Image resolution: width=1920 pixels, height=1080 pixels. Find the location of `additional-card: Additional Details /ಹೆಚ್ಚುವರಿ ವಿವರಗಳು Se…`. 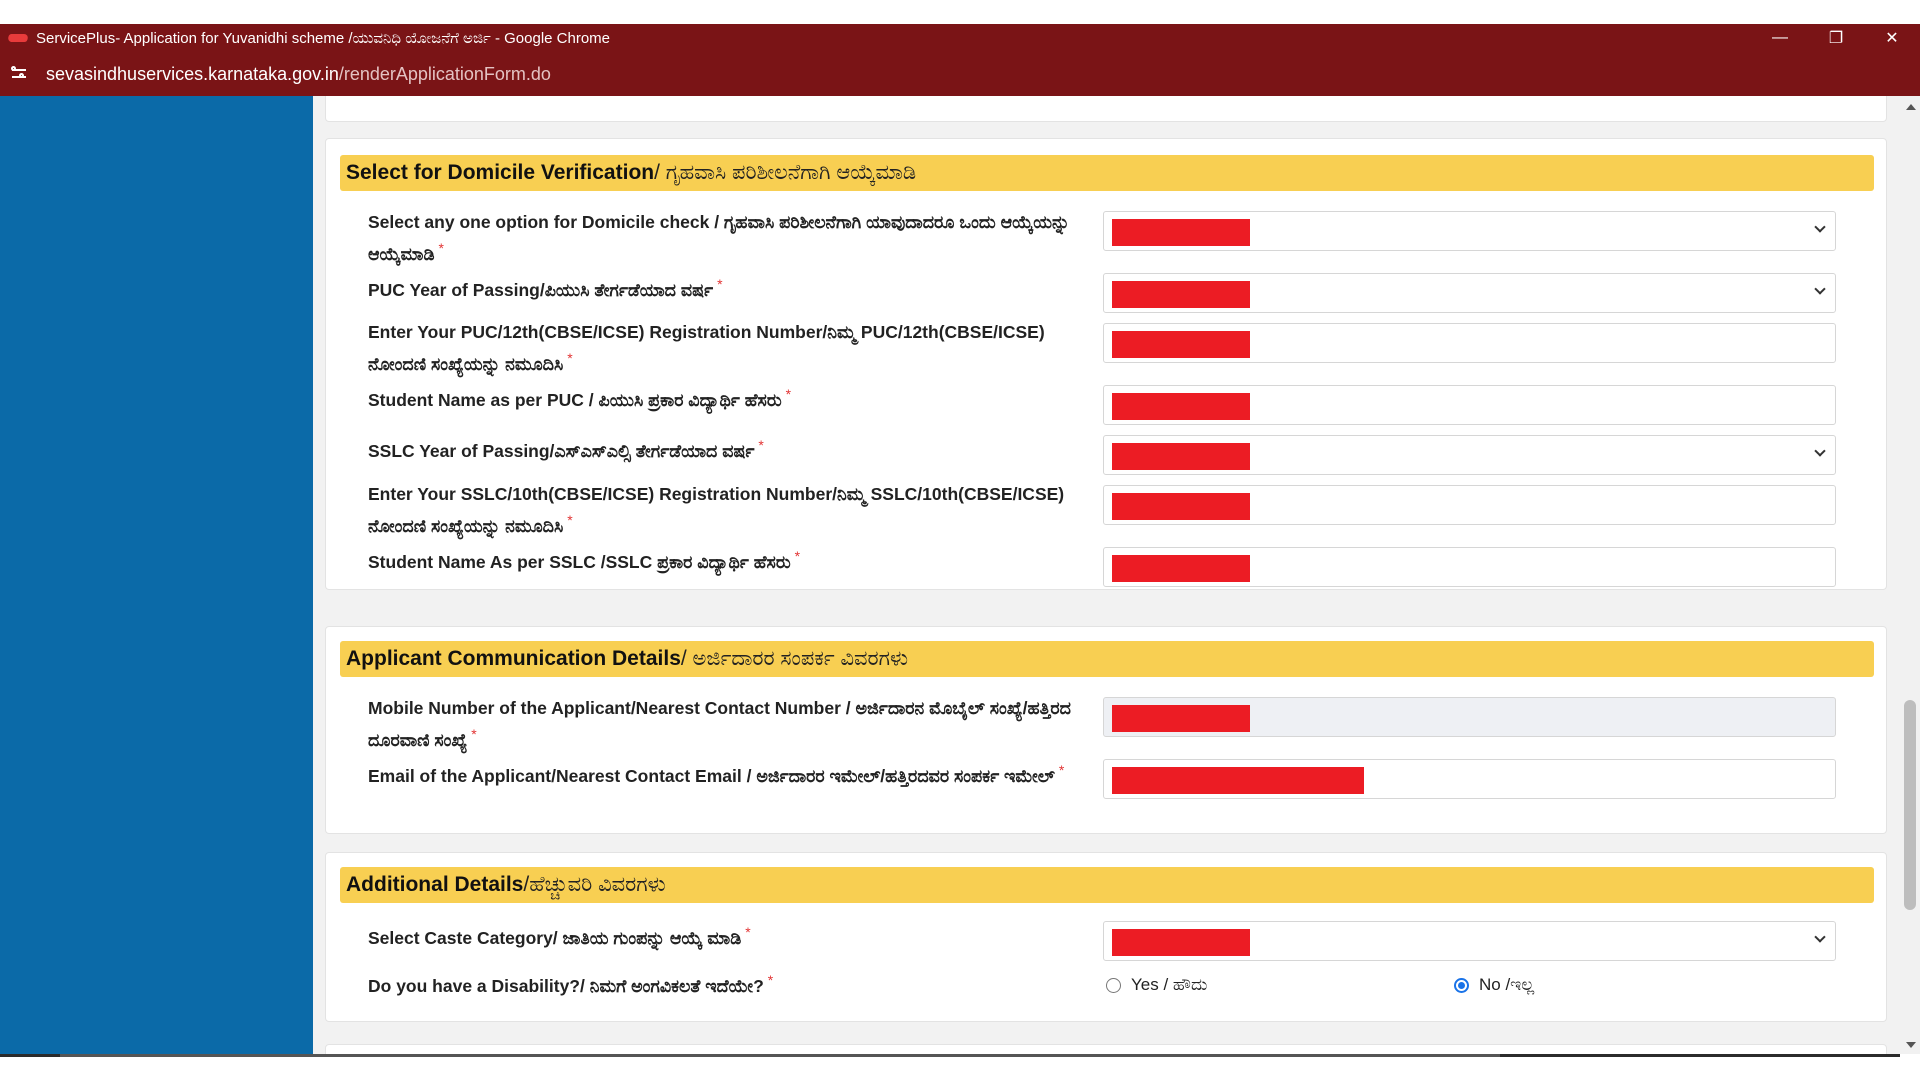

additional-card: Additional Details /ಹೆಚ್ಚುವರಿ ವಿವರಗಳು Se… is located at coordinates (1106, 937).